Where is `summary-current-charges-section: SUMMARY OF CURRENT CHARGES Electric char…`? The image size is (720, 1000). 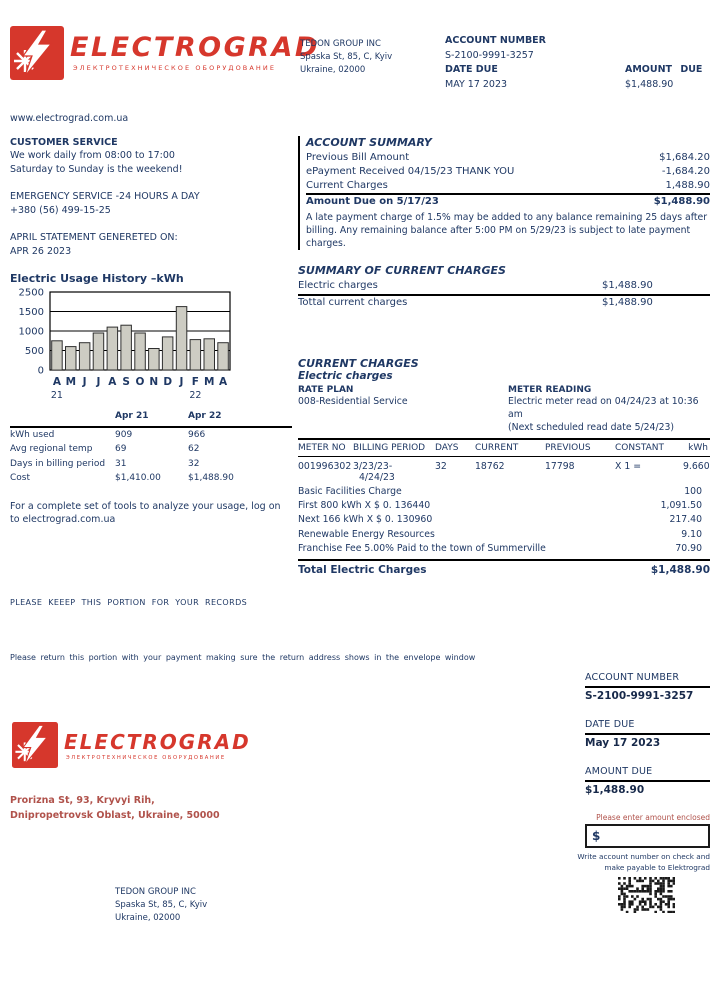 summary-current-charges-section: SUMMARY OF CURRENT CHARGES Electric char… is located at coordinates (504, 287).